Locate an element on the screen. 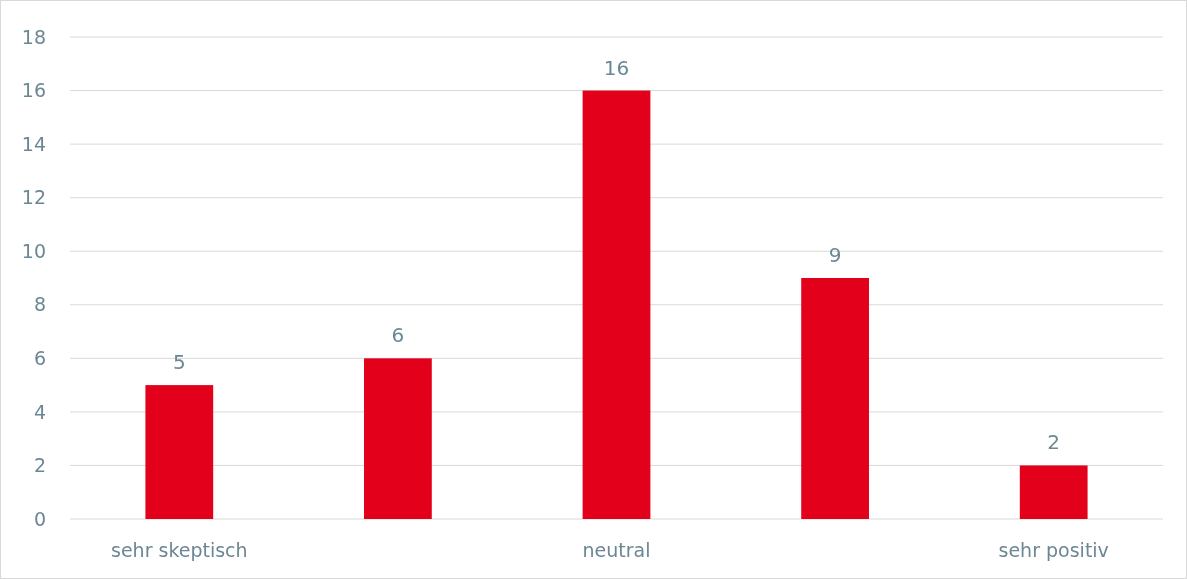 This screenshot has height=579, width=1187. y-tick-label: 10 is located at coordinates (33, 250).